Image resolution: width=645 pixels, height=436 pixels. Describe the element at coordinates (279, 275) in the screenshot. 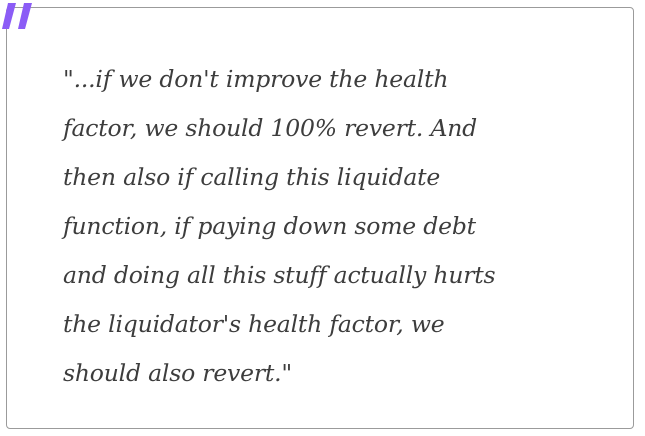

I see `quote-line: and doing all this stuff actually hurts` at that location.